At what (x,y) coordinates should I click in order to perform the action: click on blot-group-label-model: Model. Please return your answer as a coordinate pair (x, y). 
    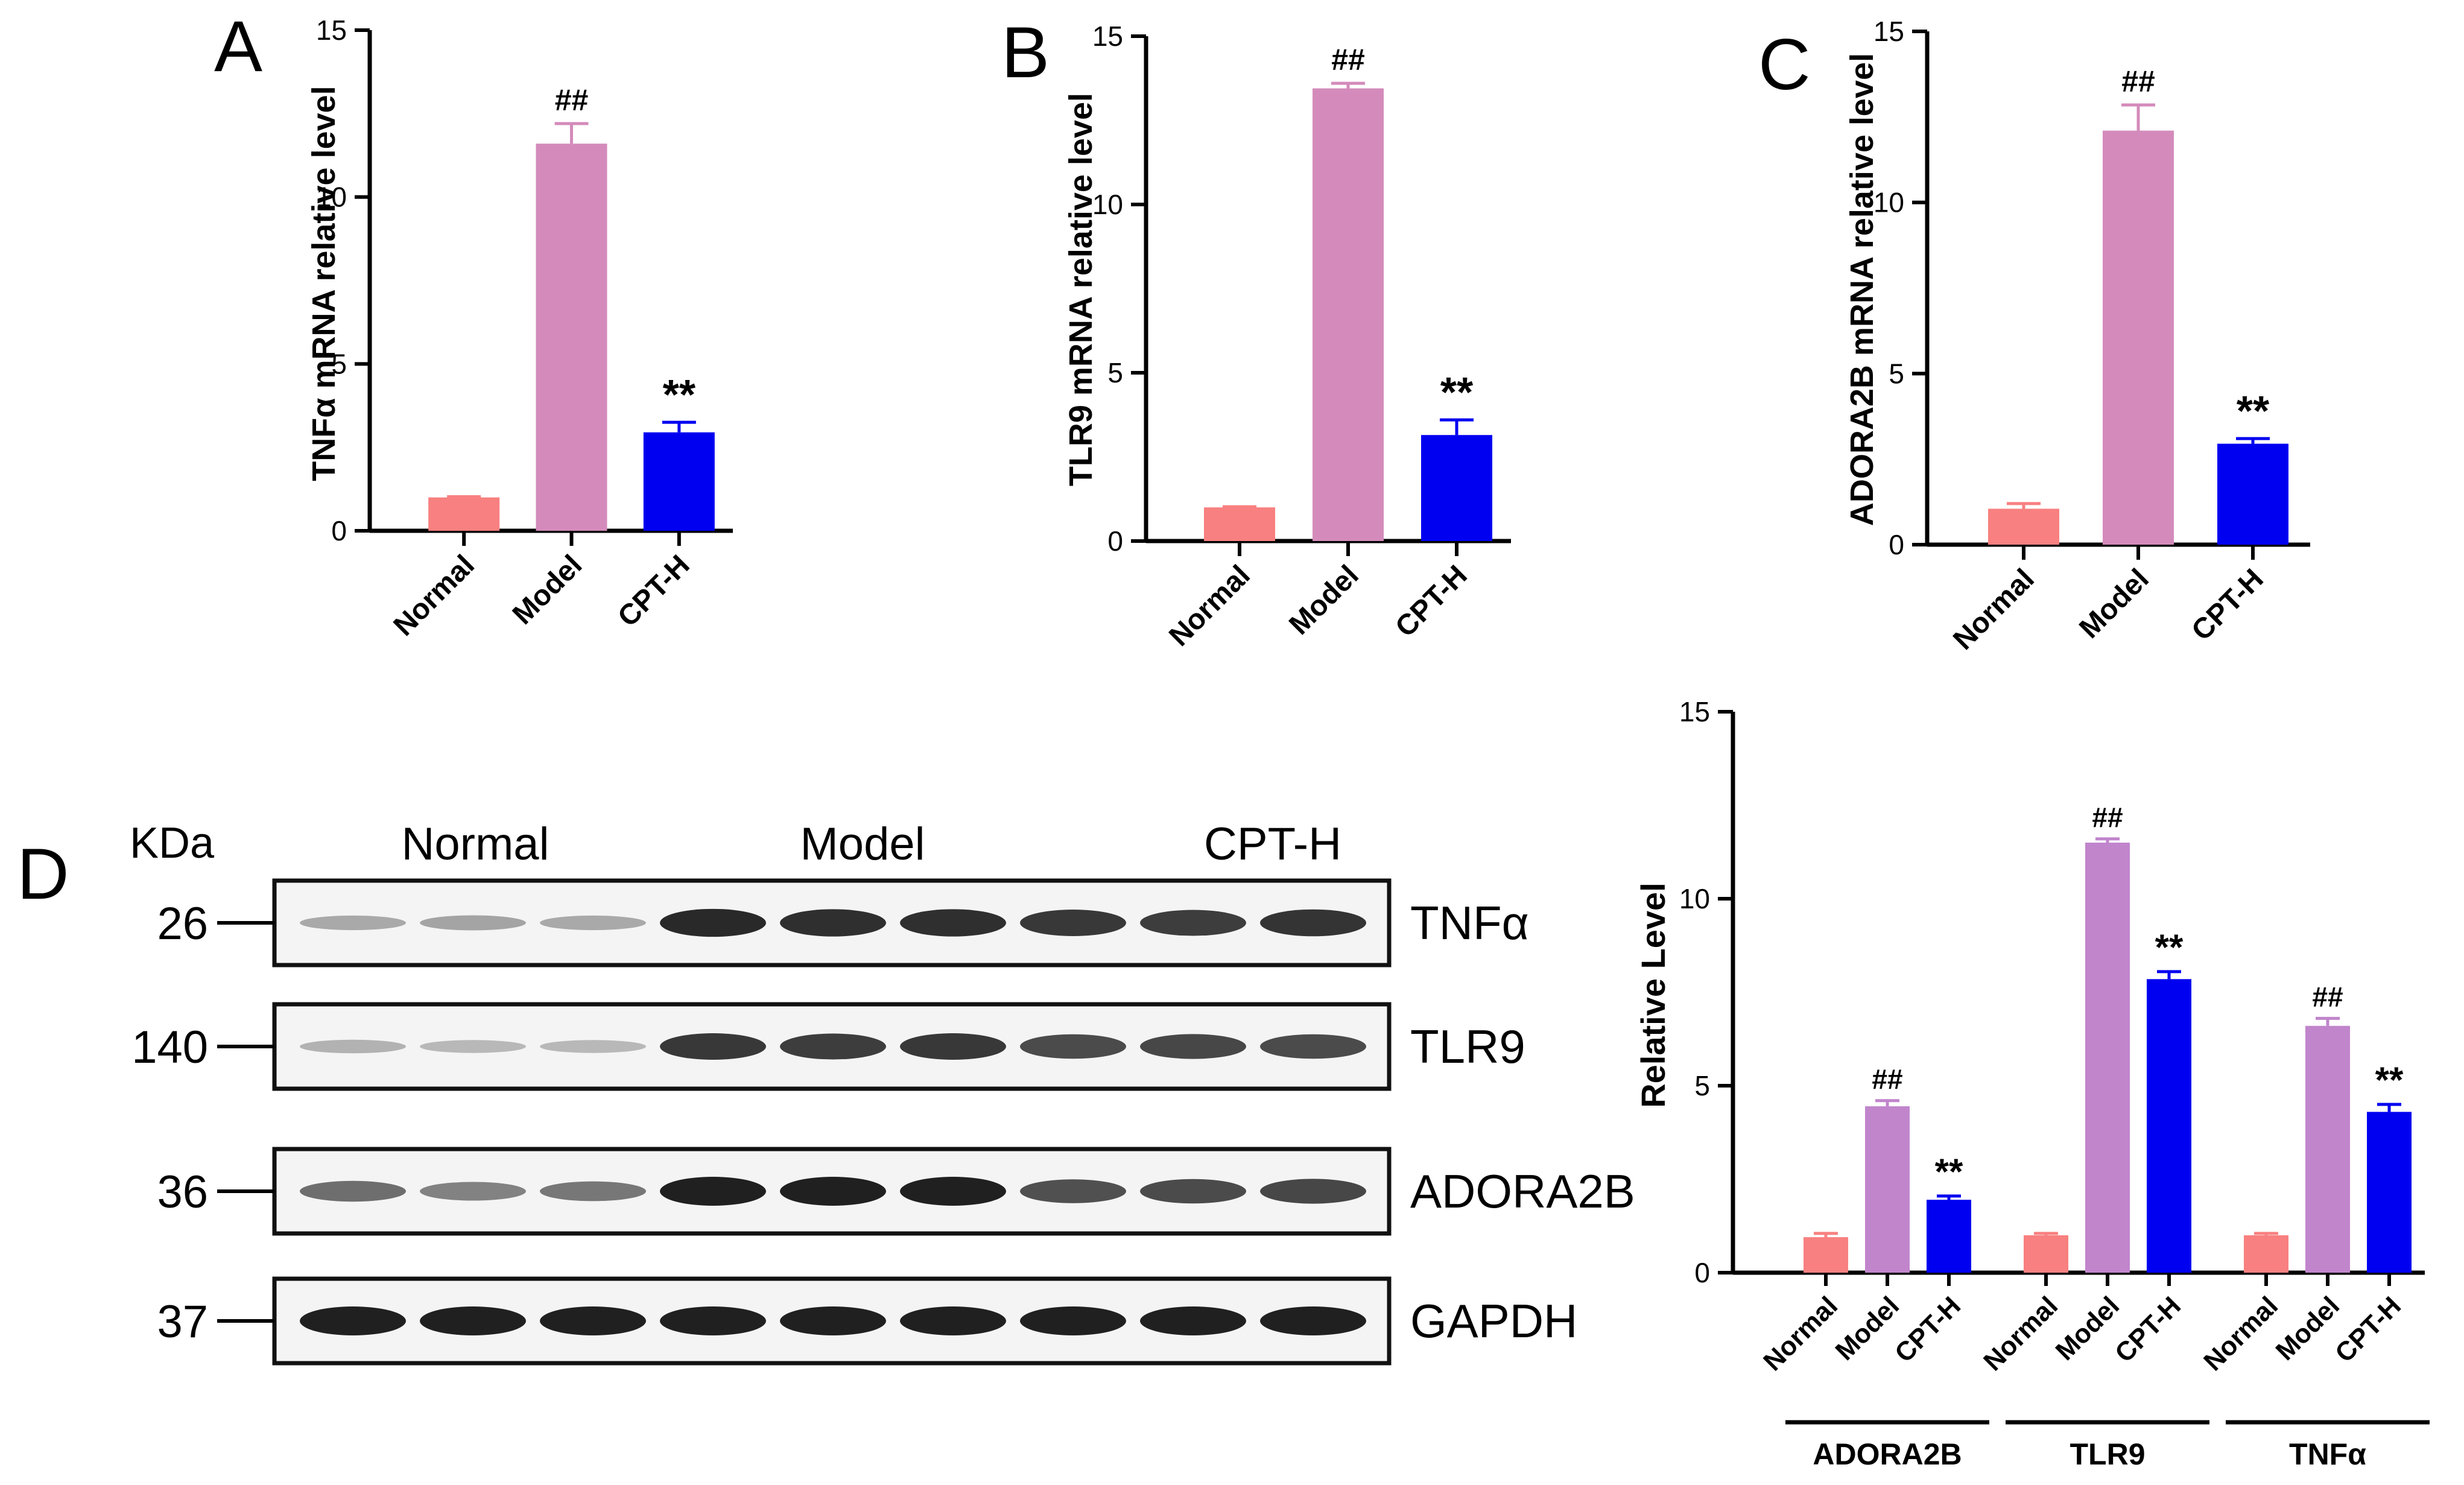
    Looking at the image, I should click on (862, 844).